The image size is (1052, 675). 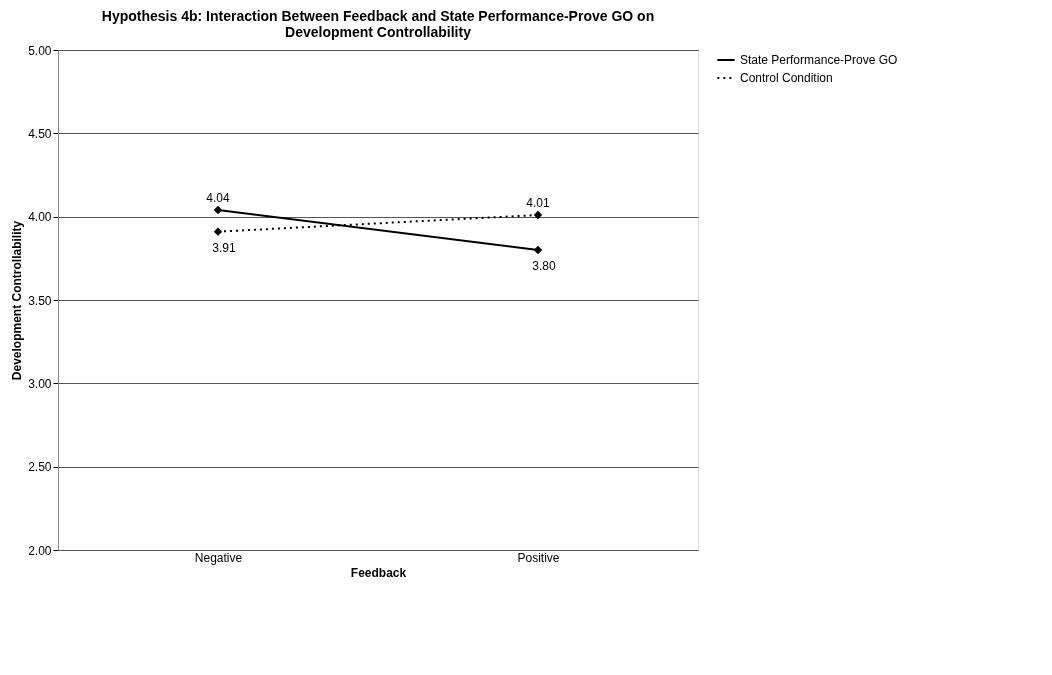 What do you see at coordinates (40, 550) in the screenshot?
I see `y-tick-label: 2.00` at bounding box center [40, 550].